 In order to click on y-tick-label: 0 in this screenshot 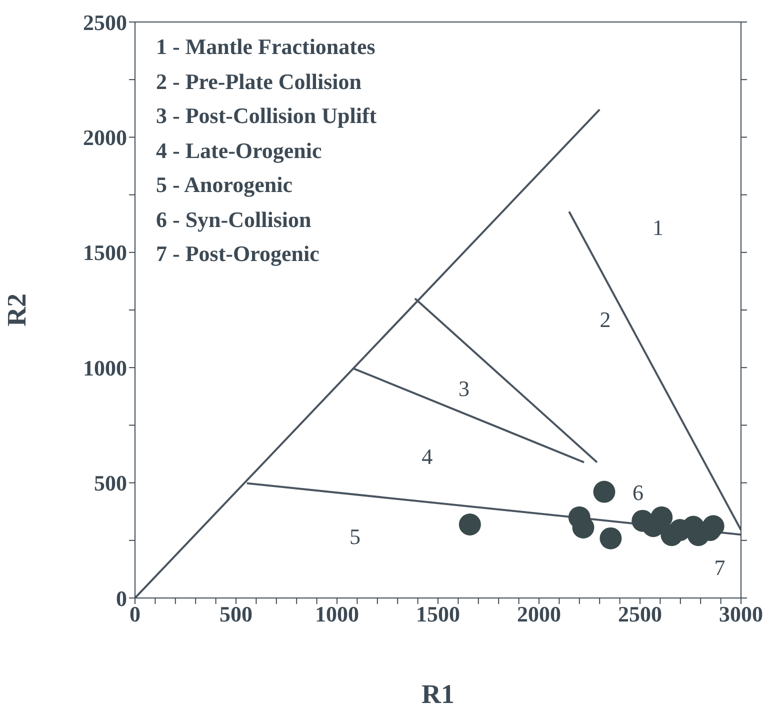, I will do `click(121, 598)`.